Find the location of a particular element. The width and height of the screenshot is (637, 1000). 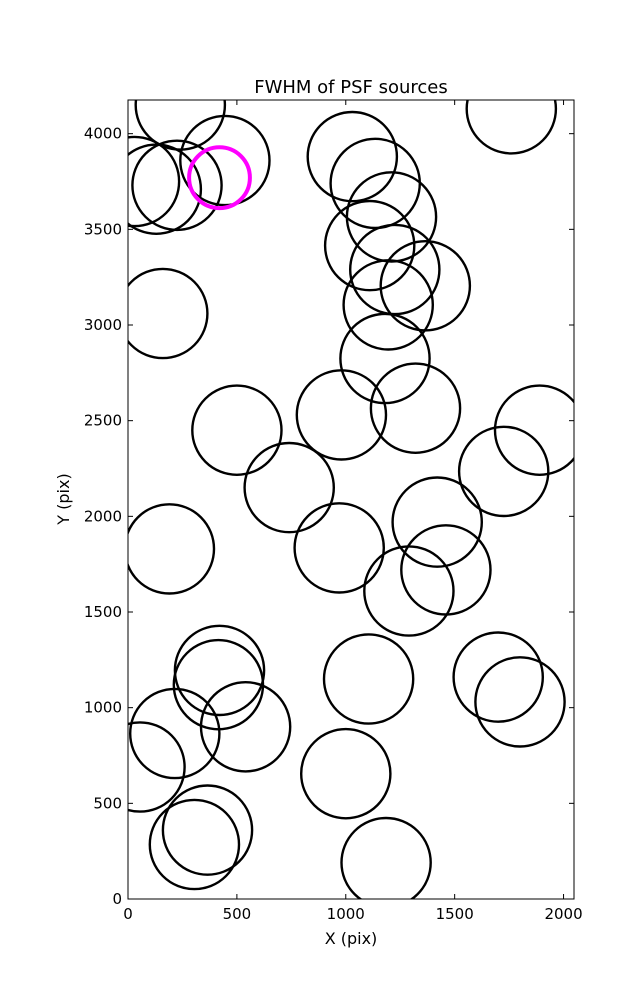

y-tick-label: 3500 is located at coordinates (103, 229).